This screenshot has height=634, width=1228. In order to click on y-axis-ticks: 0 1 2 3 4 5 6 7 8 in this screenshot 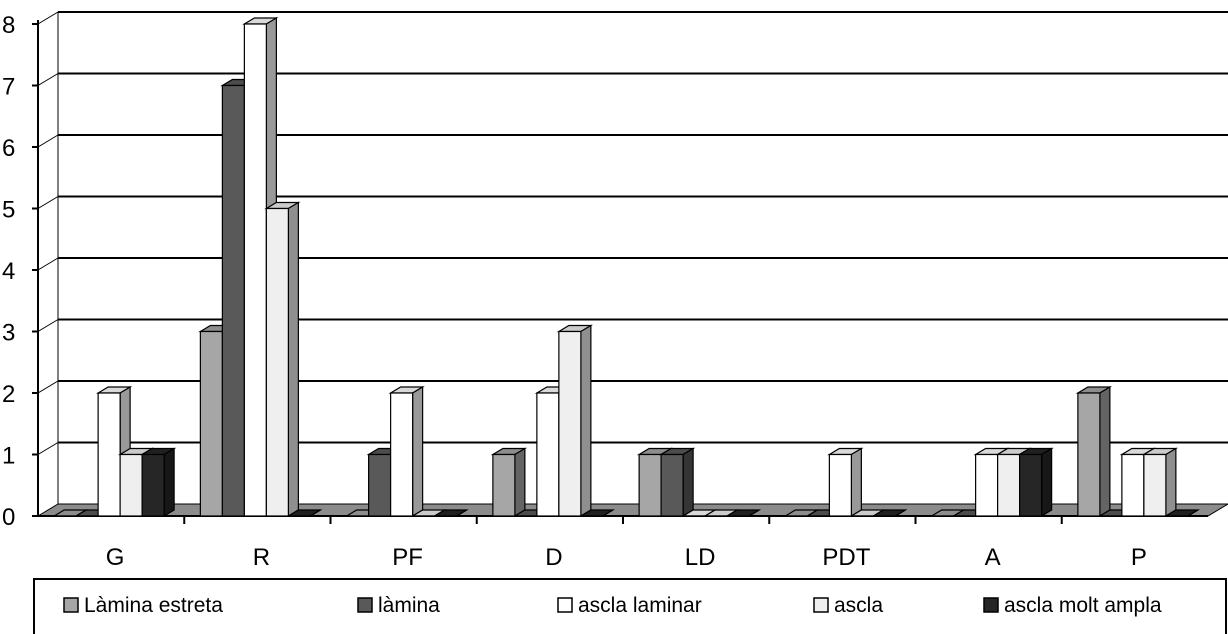, I will do `click(8, 271)`.